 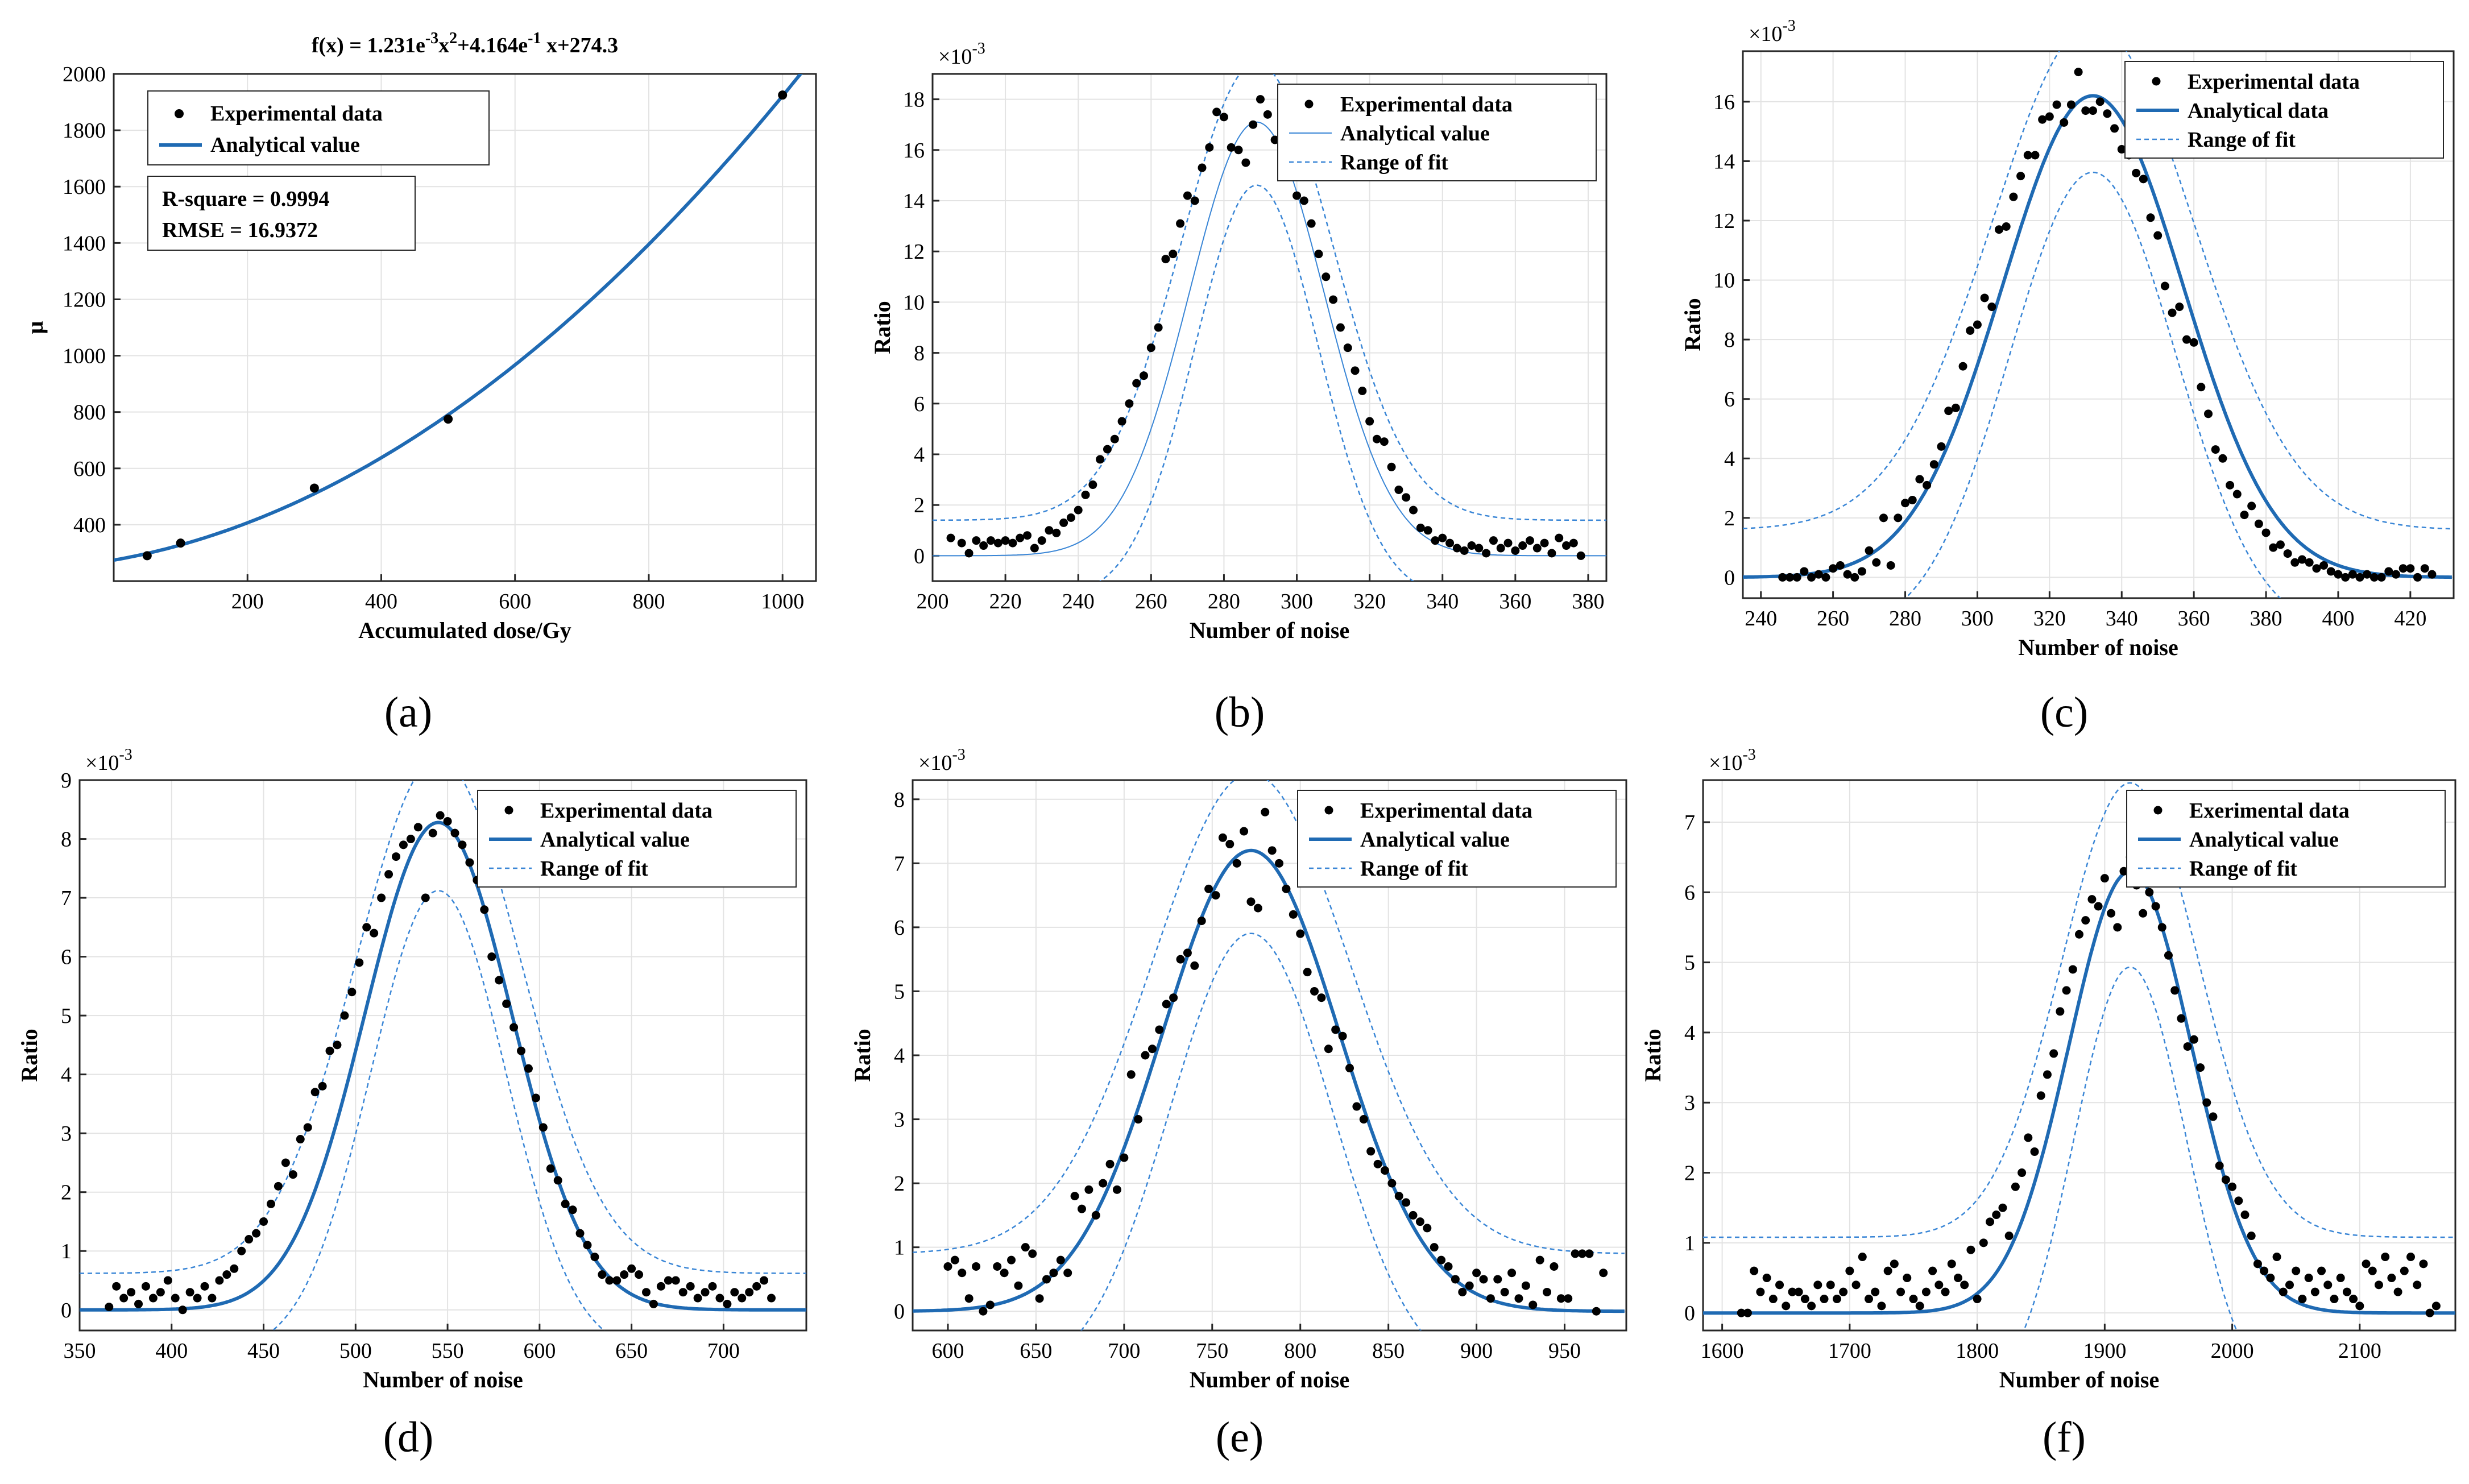 What do you see at coordinates (899, 800) in the screenshot?
I see `y-tick-label: 8` at bounding box center [899, 800].